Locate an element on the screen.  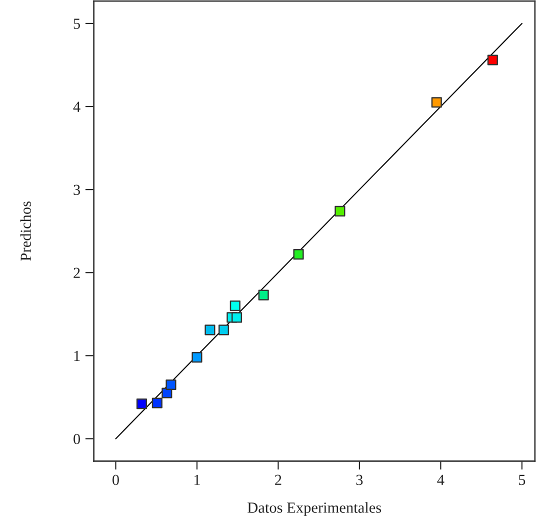
x-tick-label: 4 is located at coordinates (440, 479).